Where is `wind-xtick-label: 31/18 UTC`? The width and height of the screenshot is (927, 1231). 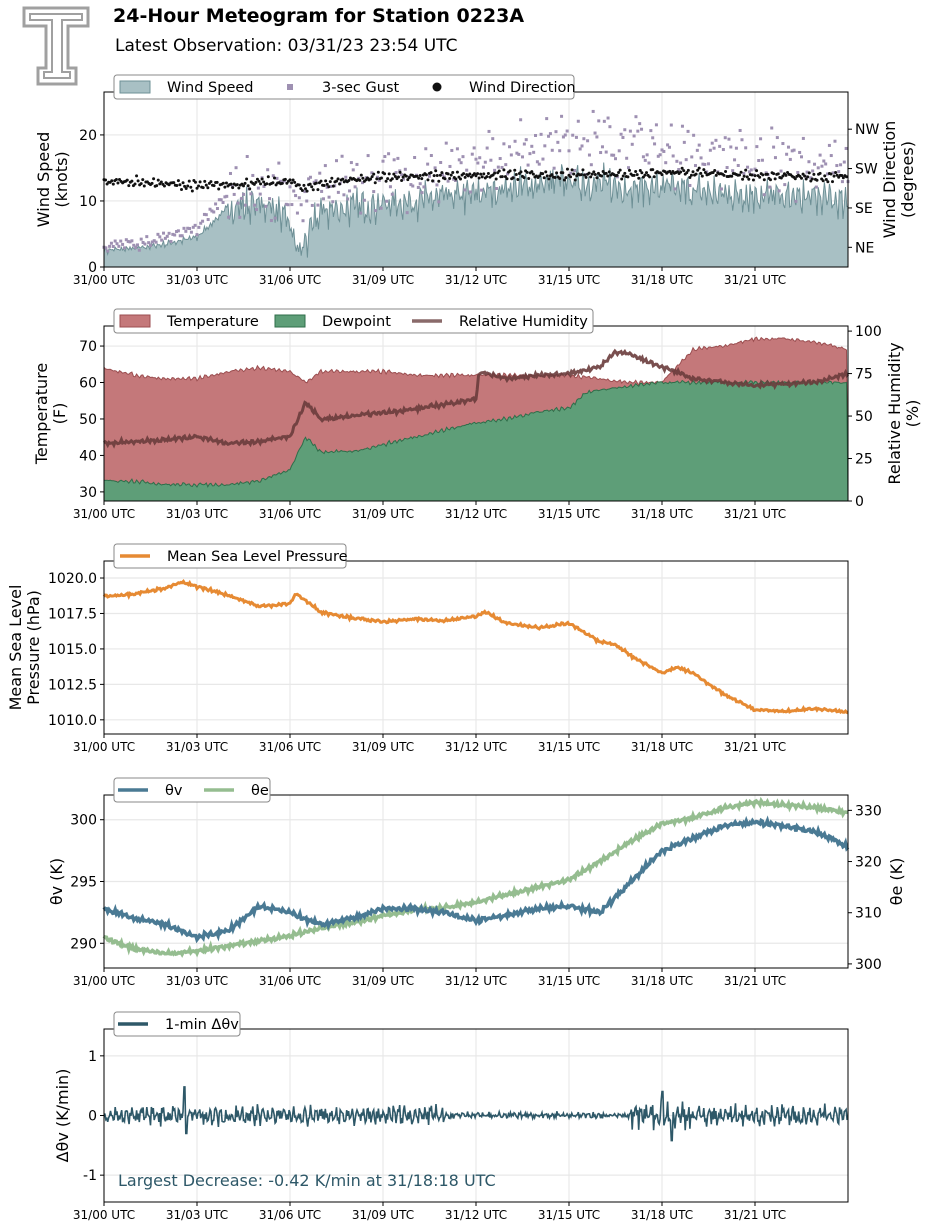
wind-xtick-label: 31/18 UTC is located at coordinates (662, 280).